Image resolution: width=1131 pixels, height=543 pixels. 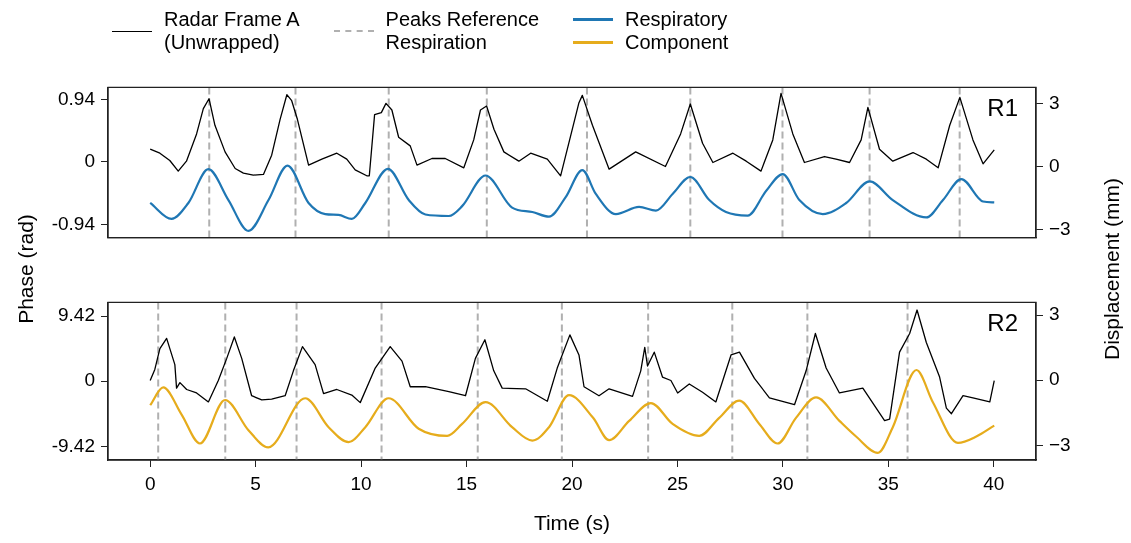 What do you see at coordinates (150, 483) in the screenshot?
I see `x-tick-label: 0` at bounding box center [150, 483].